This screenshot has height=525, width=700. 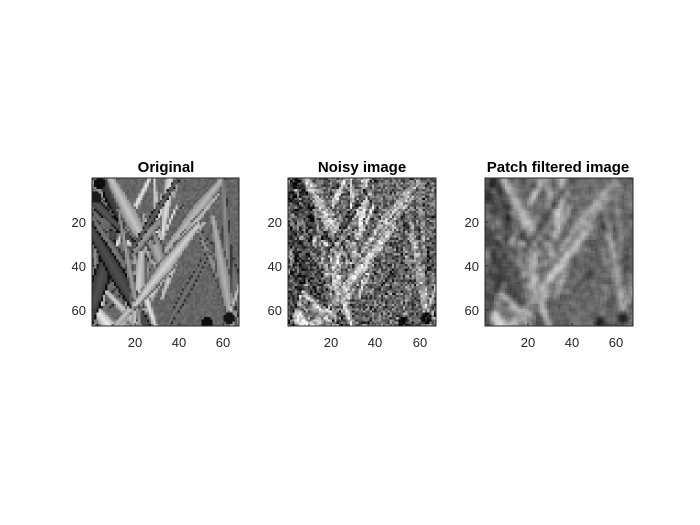 I want to click on image-filtered, so click(x=559, y=252).